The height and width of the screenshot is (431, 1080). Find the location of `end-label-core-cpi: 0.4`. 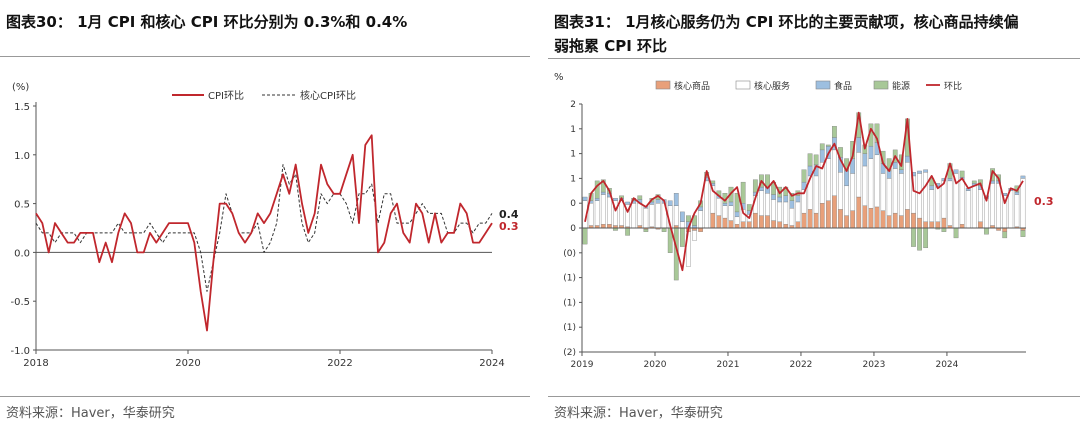

end-label-core-cpi: 0.4 is located at coordinates (509, 214).